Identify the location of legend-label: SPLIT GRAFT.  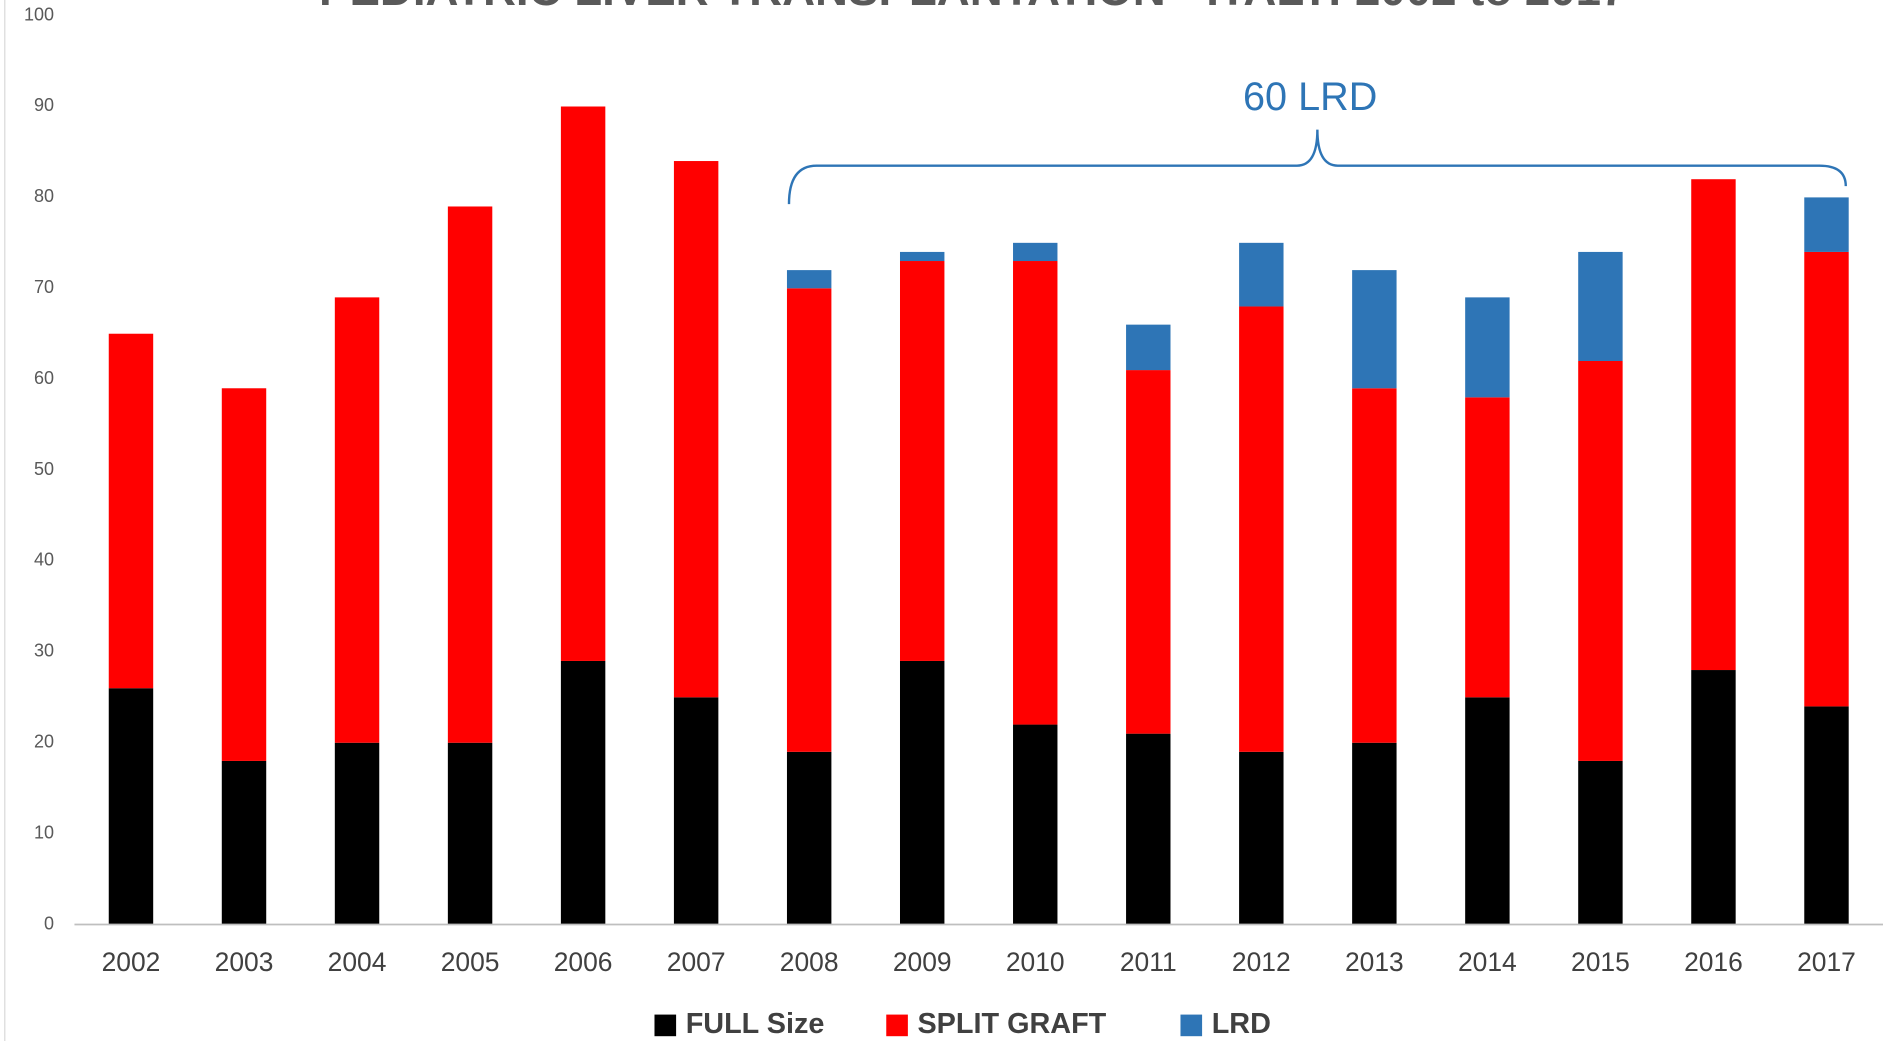
(1011, 1024).